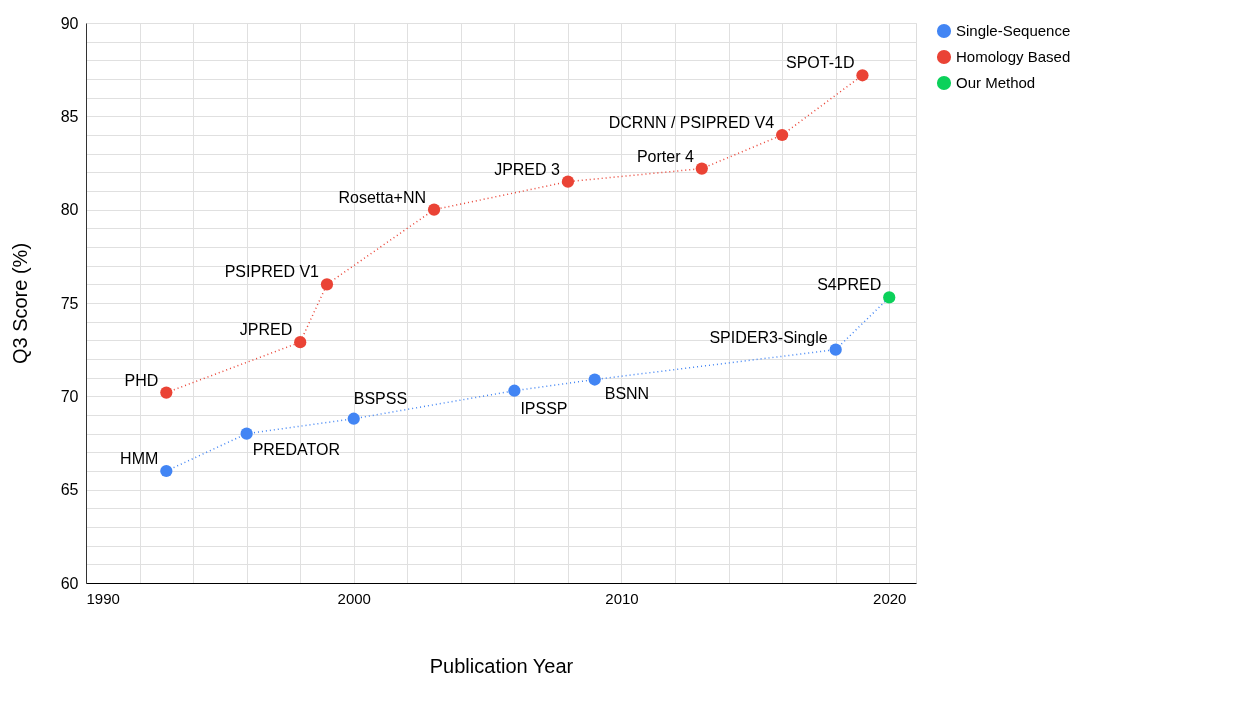 The width and height of the screenshot is (1249, 723). Describe the element at coordinates (69, 23) in the screenshot. I see `y-tick-label: 90` at that location.